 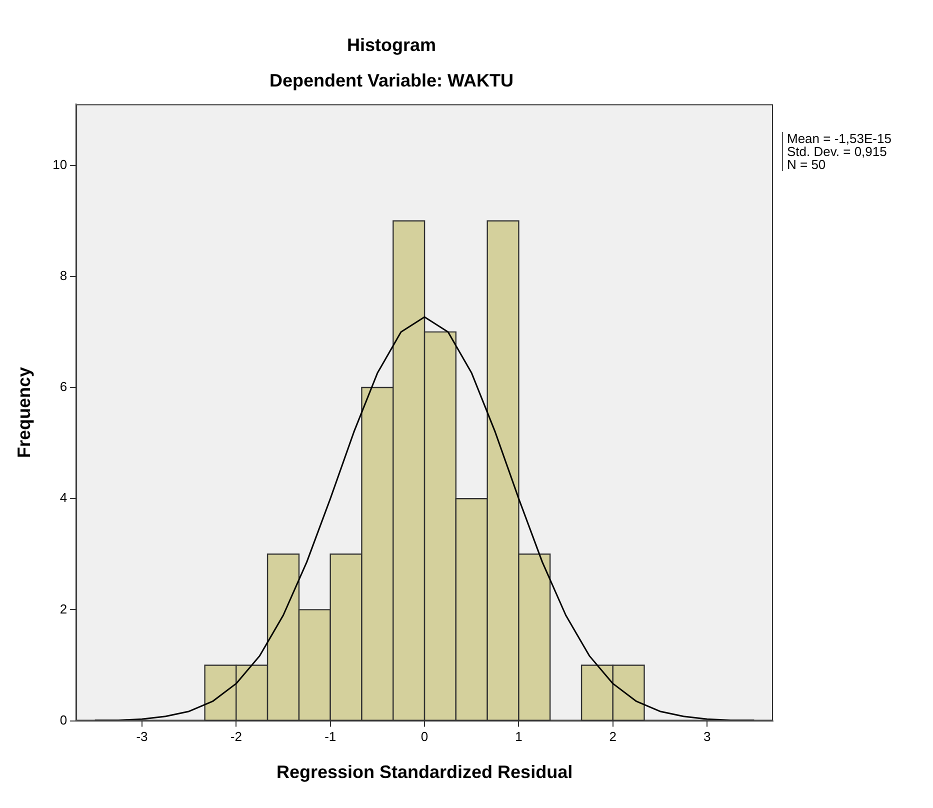 I want to click on y-axis-title: Frequency, so click(x=24, y=412).